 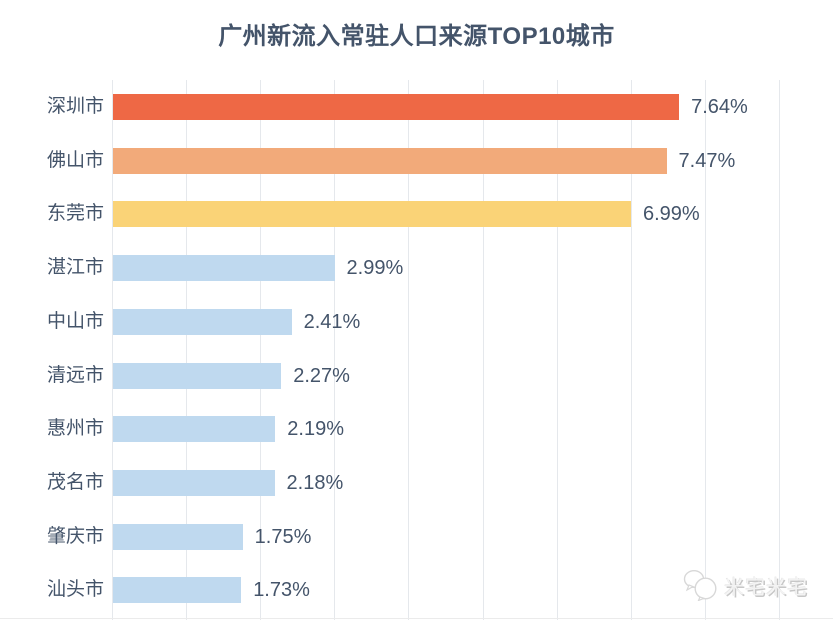 I want to click on value-label: 2.41%, so click(x=332, y=321).